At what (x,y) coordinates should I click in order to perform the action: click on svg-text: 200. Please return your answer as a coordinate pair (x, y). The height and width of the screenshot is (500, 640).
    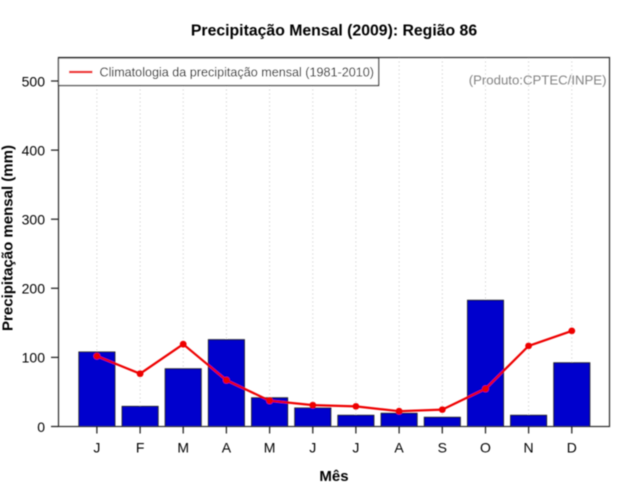
    Looking at the image, I should click on (34, 289).